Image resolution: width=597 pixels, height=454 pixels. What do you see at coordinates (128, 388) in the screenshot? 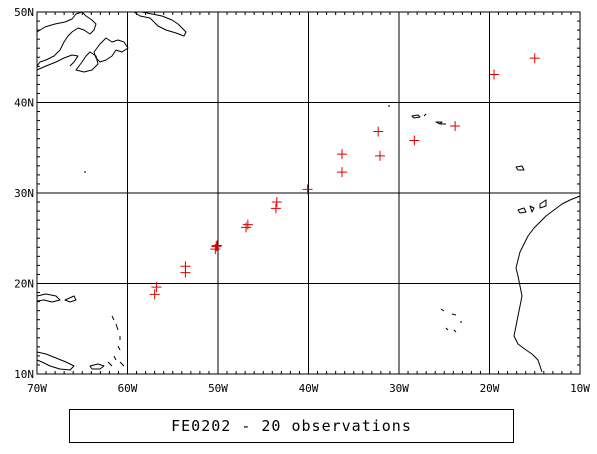
I see `lon-tick-label: 60W` at bounding box center [128, 388].